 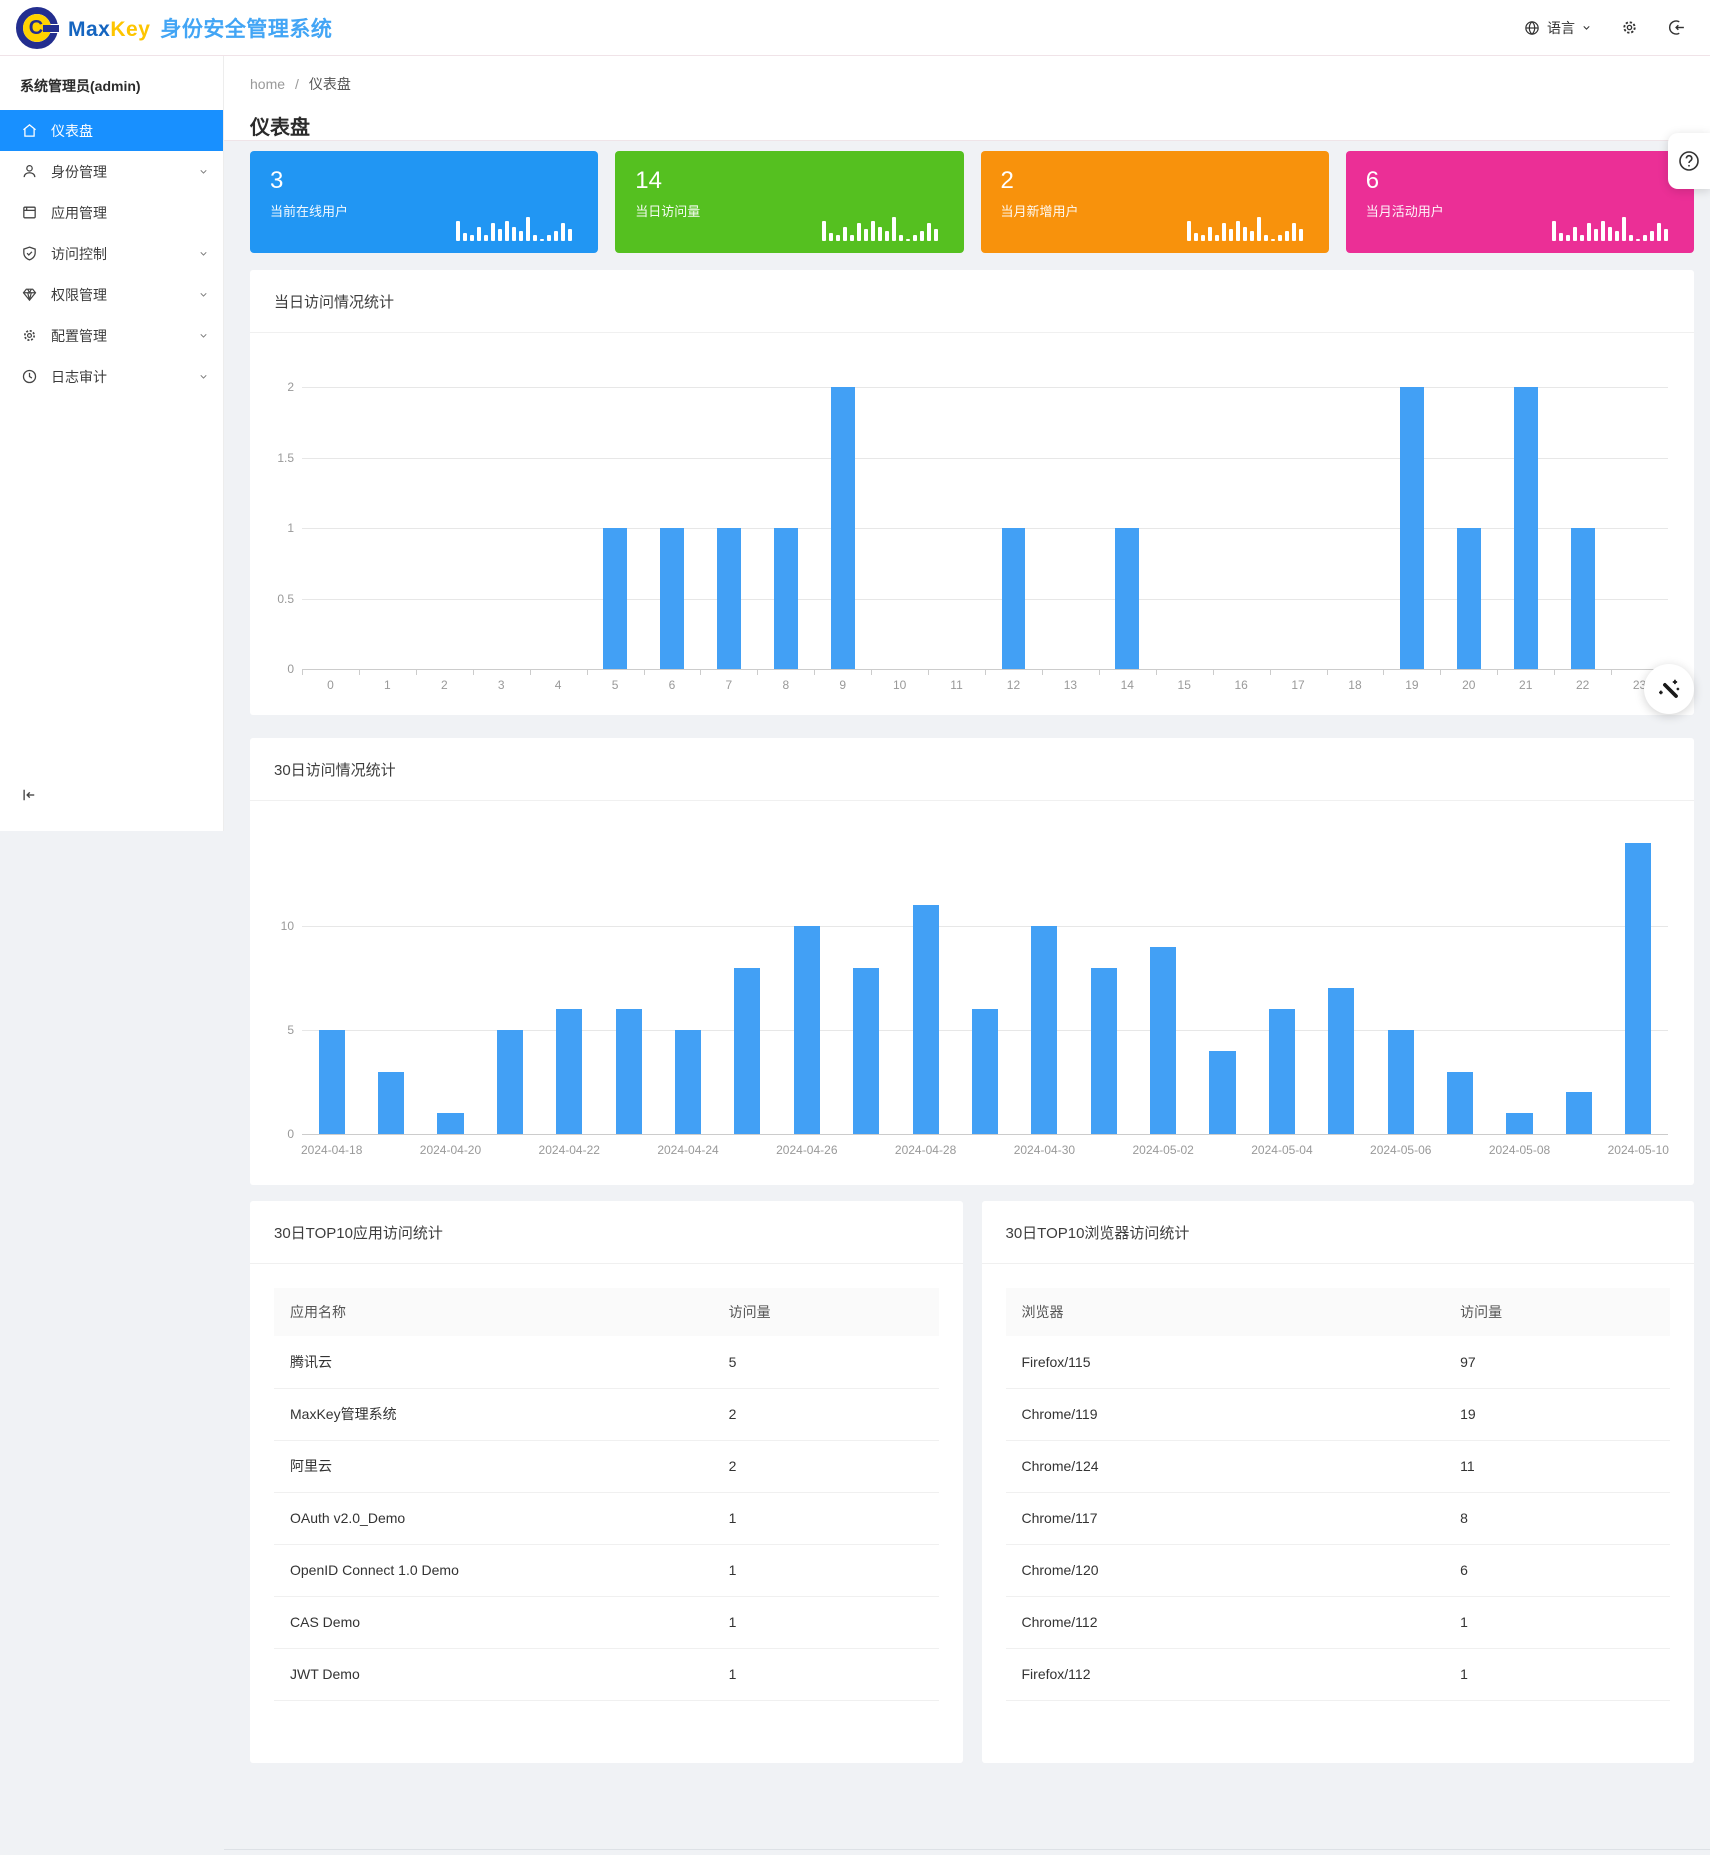 What do you see at coordinates (1557, 1466) in the screenshot?
I see `table-cell: 11` at bounding box center [1557, 1466].